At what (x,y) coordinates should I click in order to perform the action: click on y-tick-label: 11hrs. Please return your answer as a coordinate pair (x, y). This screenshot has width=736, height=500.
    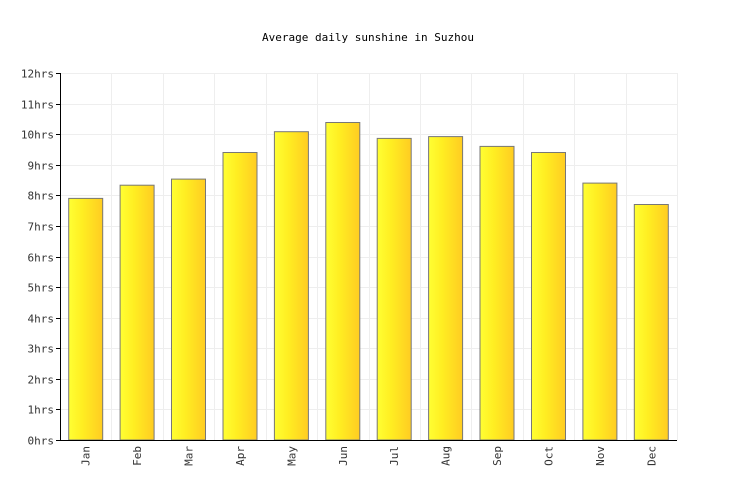
    Looking at the image, I should click on (37, 105).